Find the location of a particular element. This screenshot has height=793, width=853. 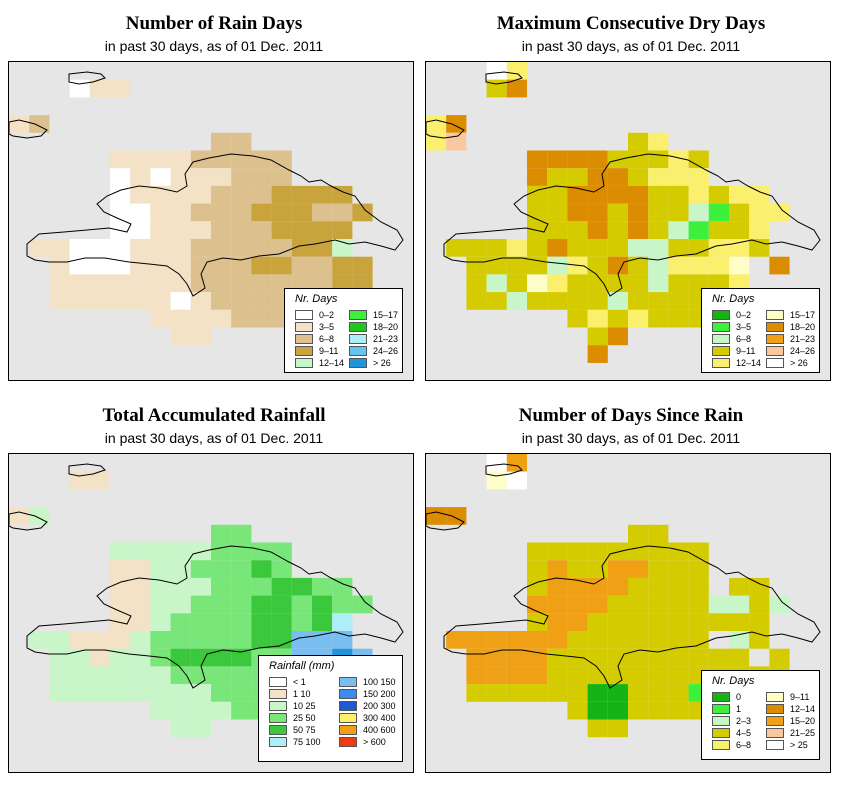

coastline-tortuga is located at coordinates (504, 78).